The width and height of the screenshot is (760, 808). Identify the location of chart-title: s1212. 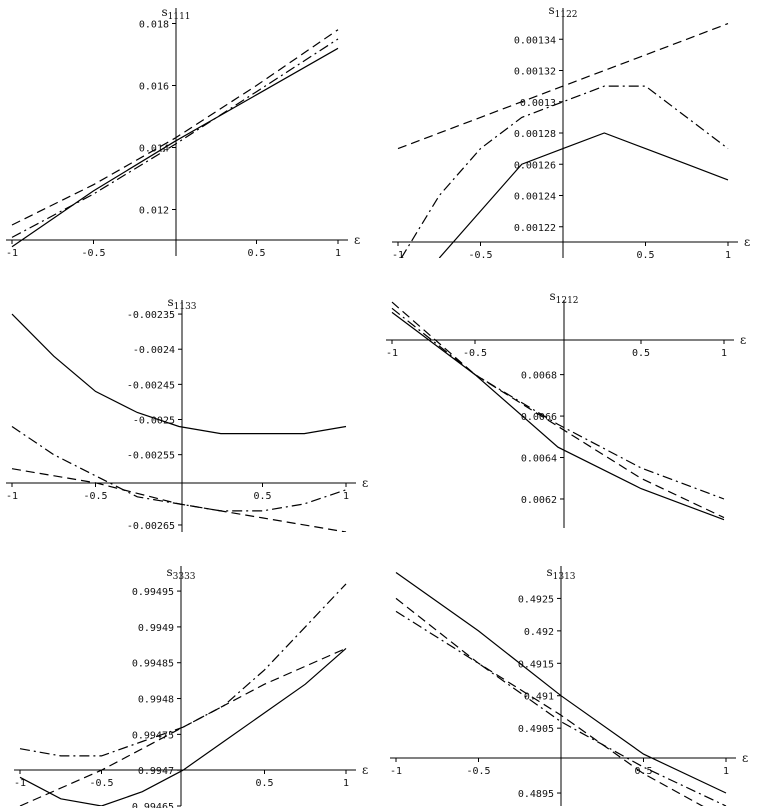
(563, 297).